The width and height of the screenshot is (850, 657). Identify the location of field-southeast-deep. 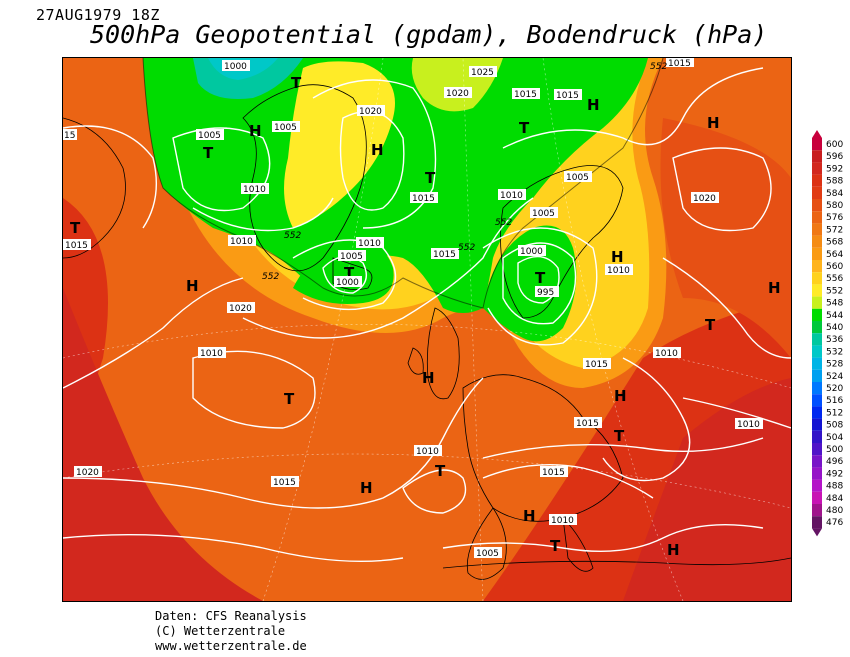
(707, 489).